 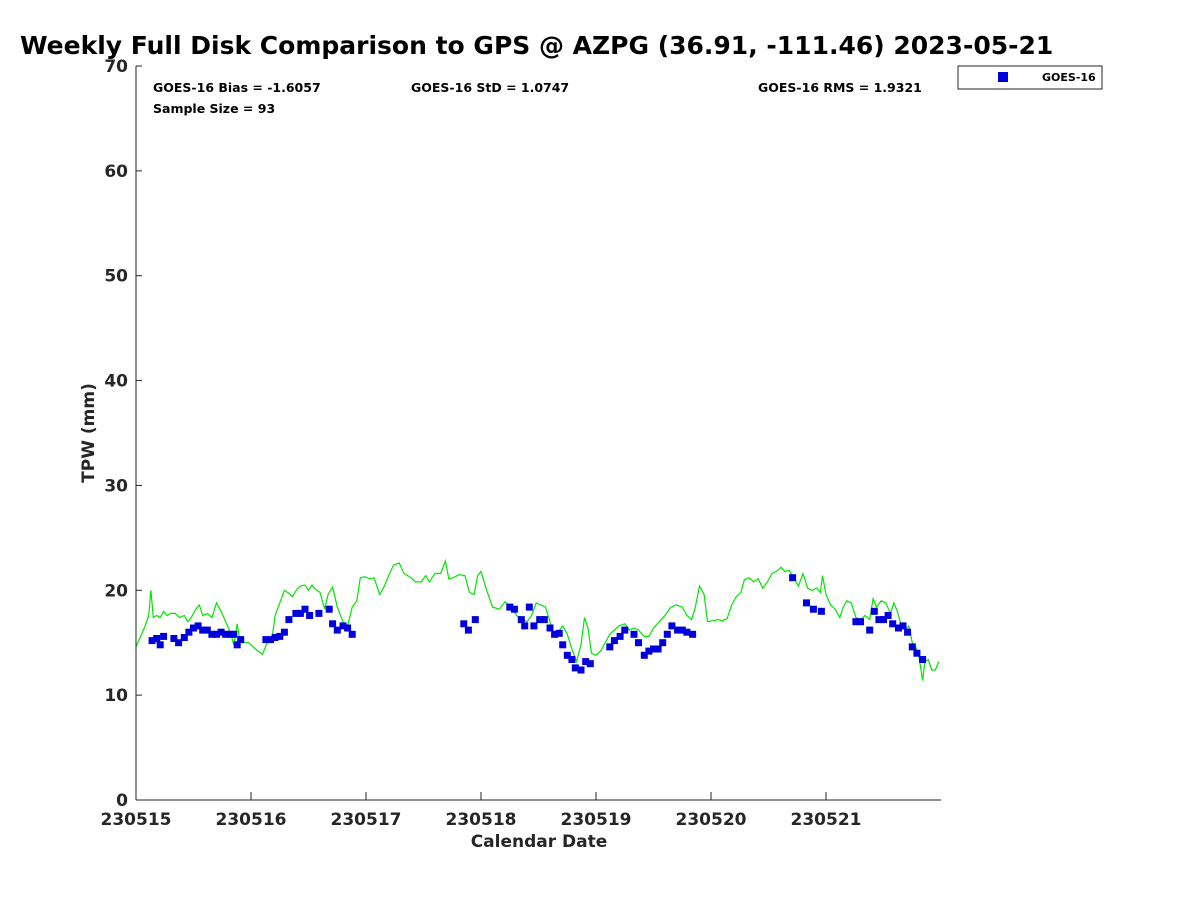 I want to click on y-tick-label: 30, so click(x=116, y=486).